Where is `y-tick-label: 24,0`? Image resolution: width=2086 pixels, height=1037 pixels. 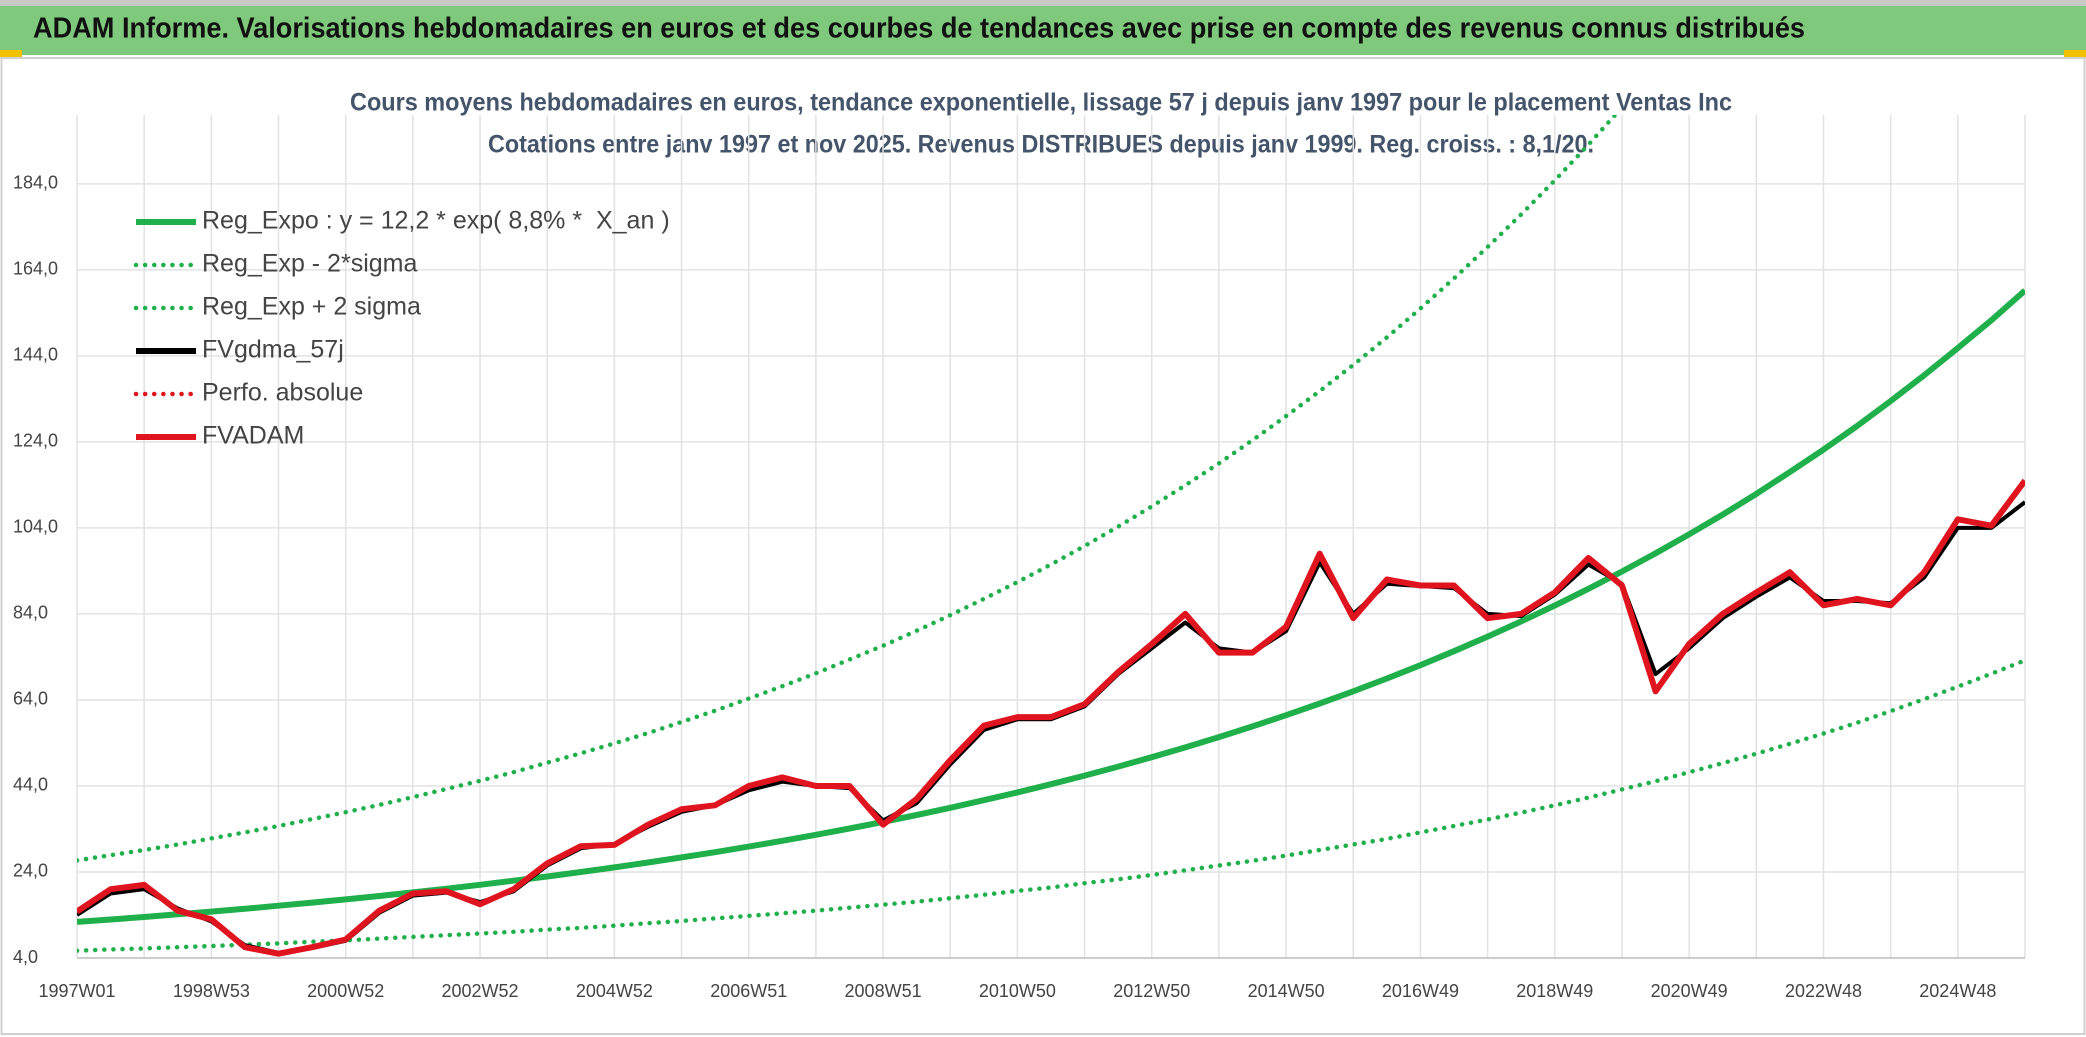
y-tick-label: 24,0 is located at coordinates (30, 871).